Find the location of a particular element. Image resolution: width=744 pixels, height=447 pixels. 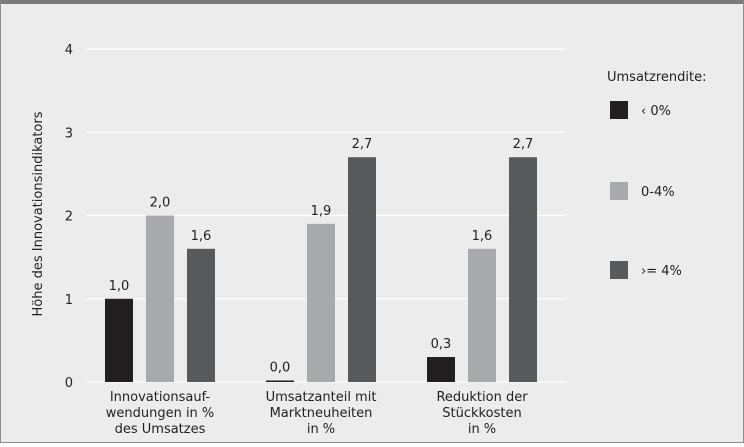

bar-value-label: 1,0 is located at coordinates (119, 286).